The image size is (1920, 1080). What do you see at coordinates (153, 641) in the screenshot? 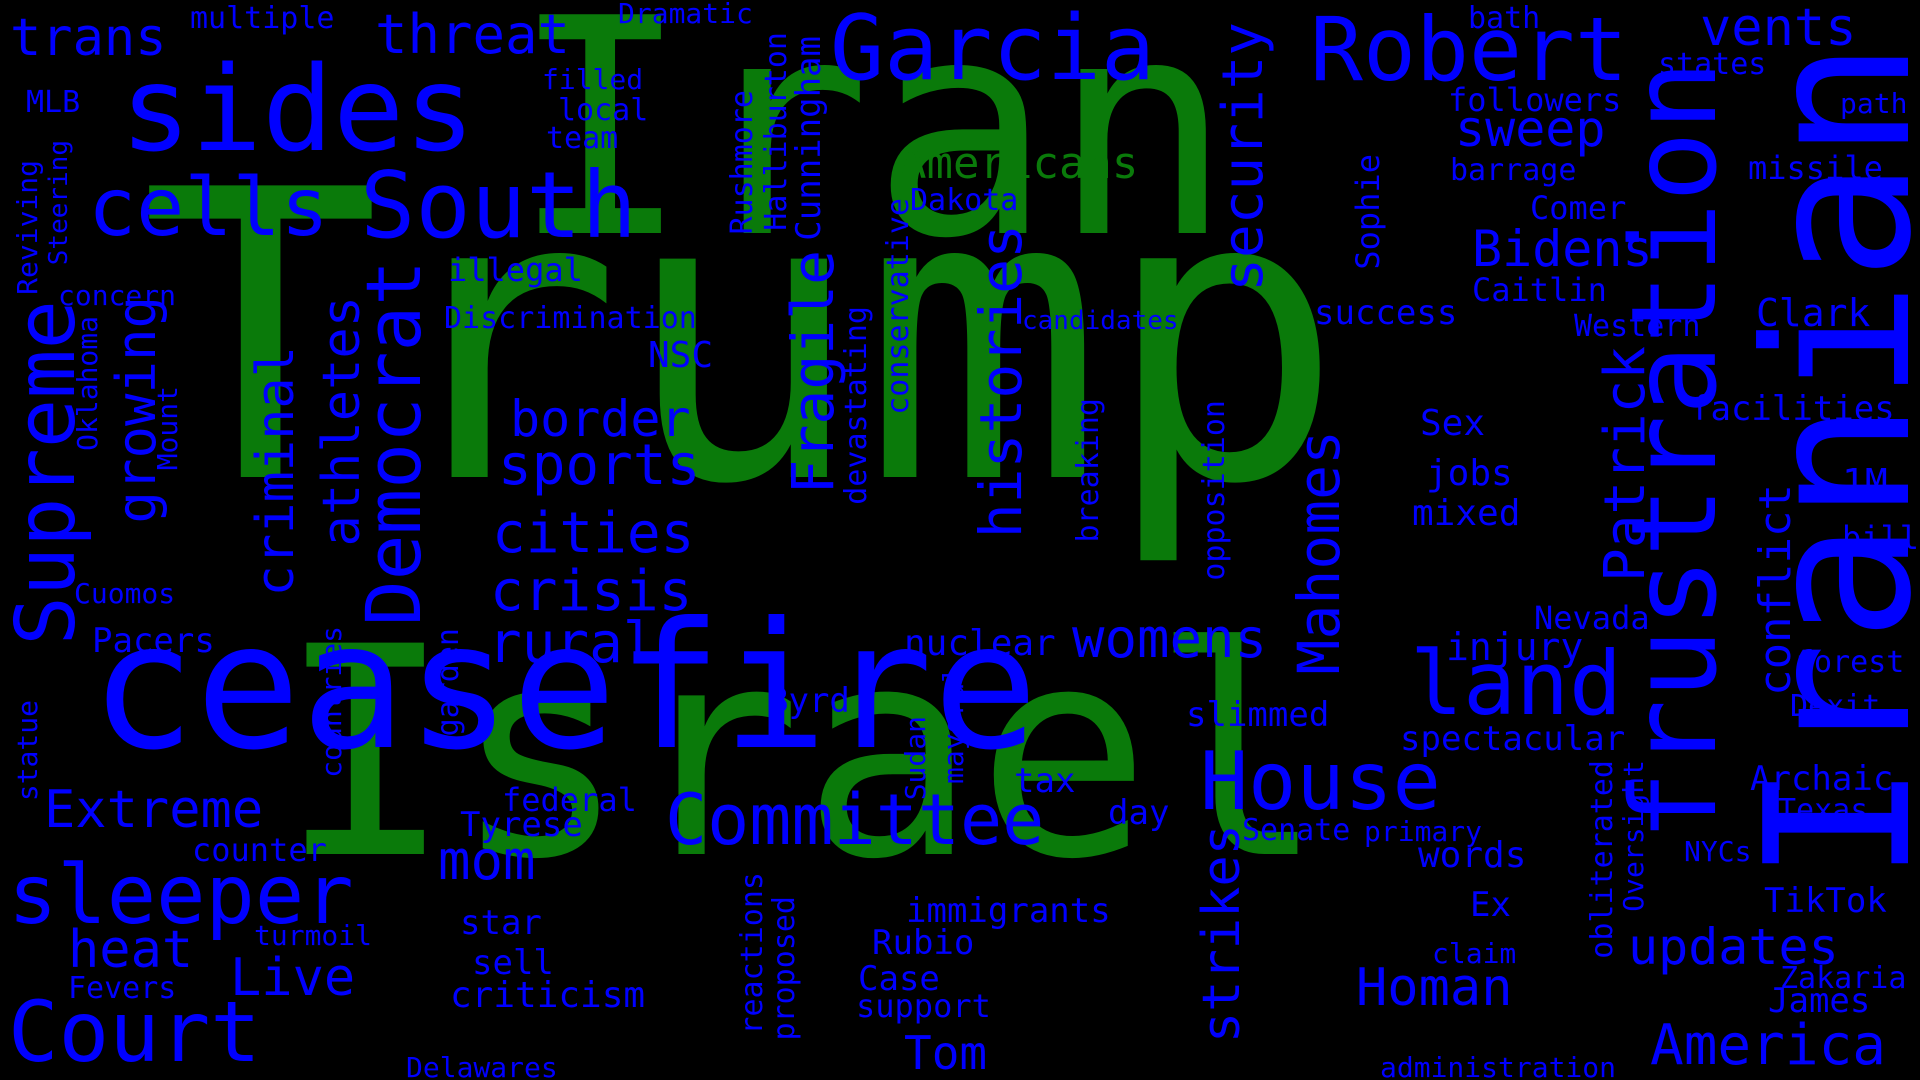
I see `word-pacers: Pacers` at bounding box center [153, 641].